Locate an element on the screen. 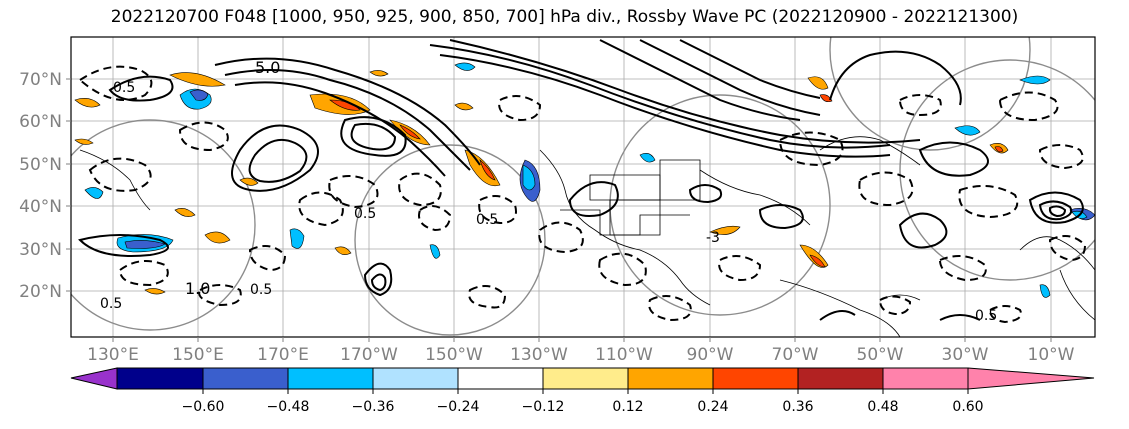  lon-label: 110°W is located at coordinates (624, 355).